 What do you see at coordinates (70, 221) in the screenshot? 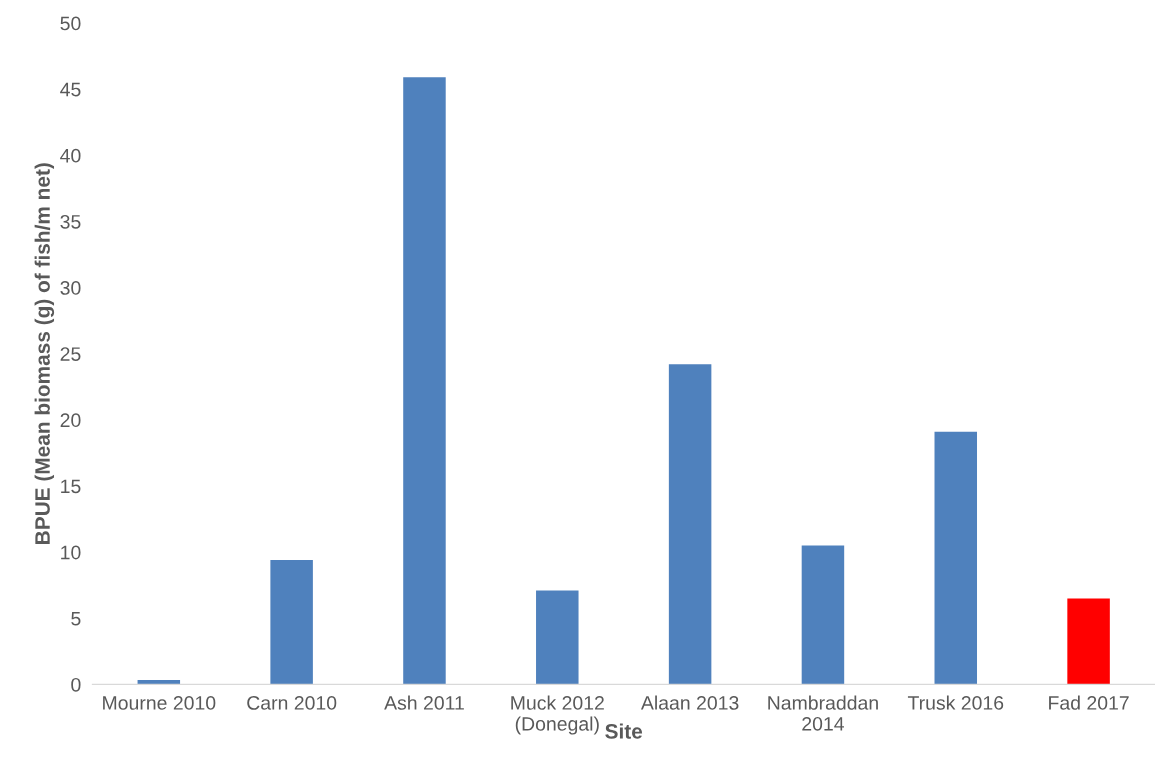
I see `y-tick-label: 35` at bounding box center [70, 221].